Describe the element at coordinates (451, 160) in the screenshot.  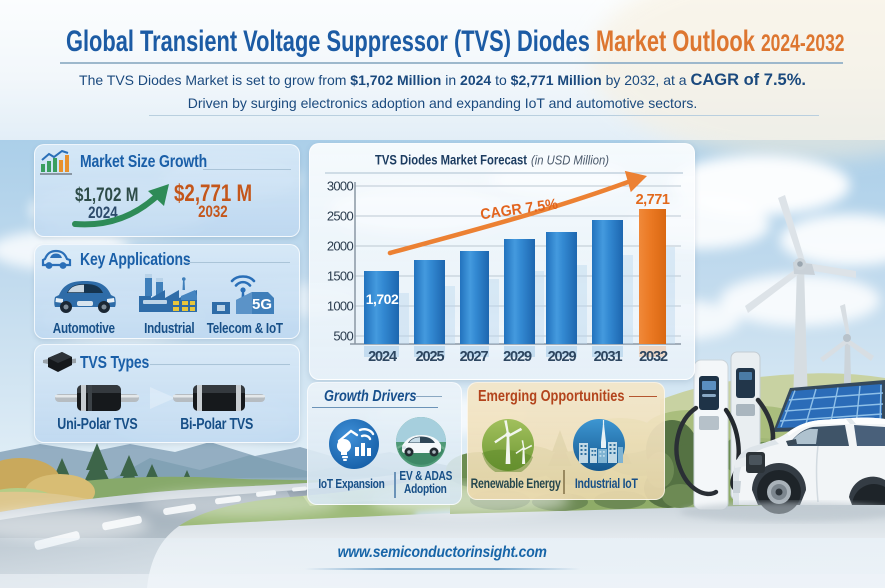
I see `svg-text: TVS Diodes Market Forecast` at that location.